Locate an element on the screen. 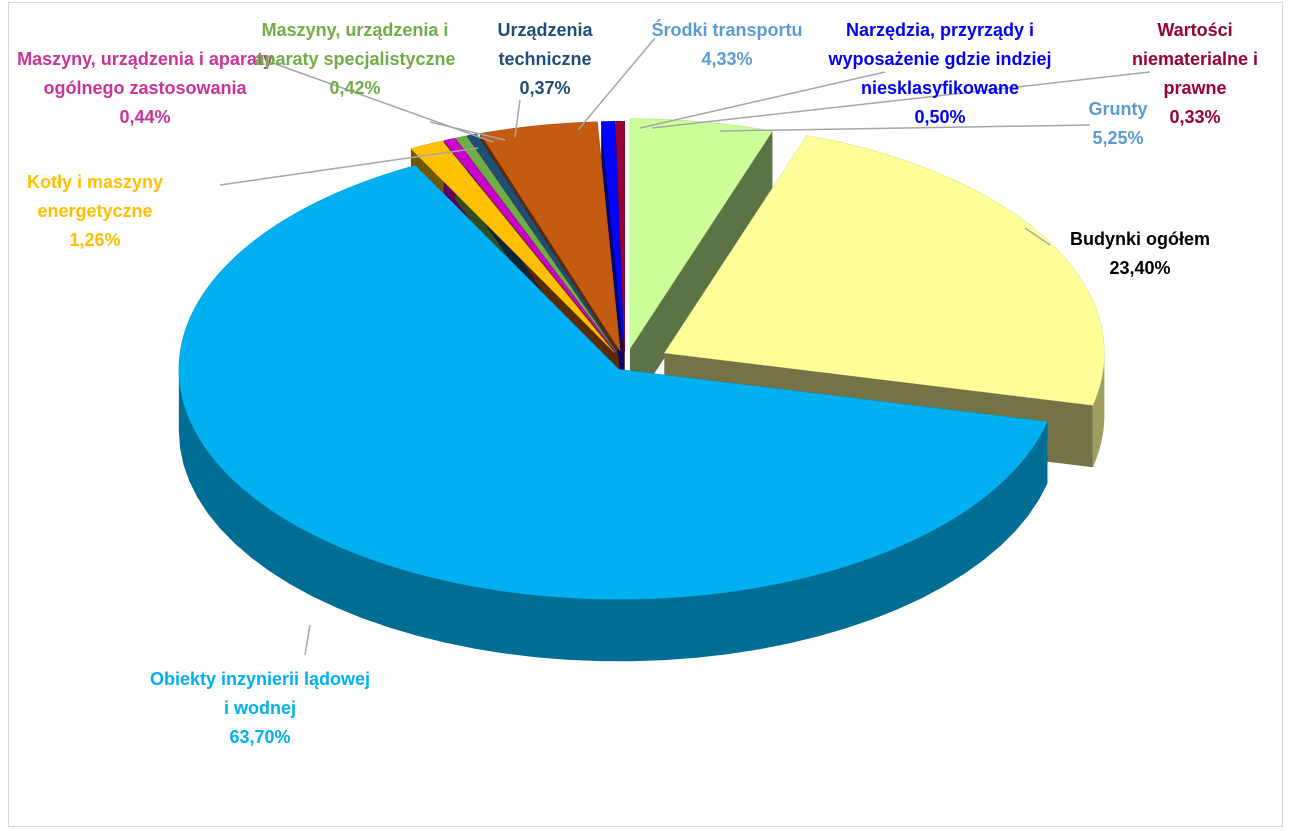 This screenshot has height=831, width=1289. value-label: 0,50% is located at coordinates (940, 117).